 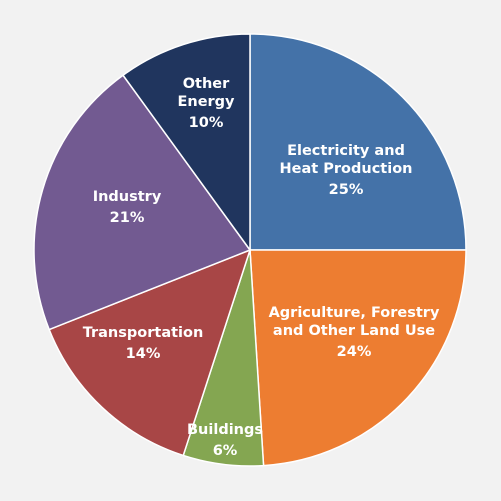 What do you see at coordinates (143, 354) in the screenshot?
I see `slice-value-label: 14%` at bounding box center [143, 354].